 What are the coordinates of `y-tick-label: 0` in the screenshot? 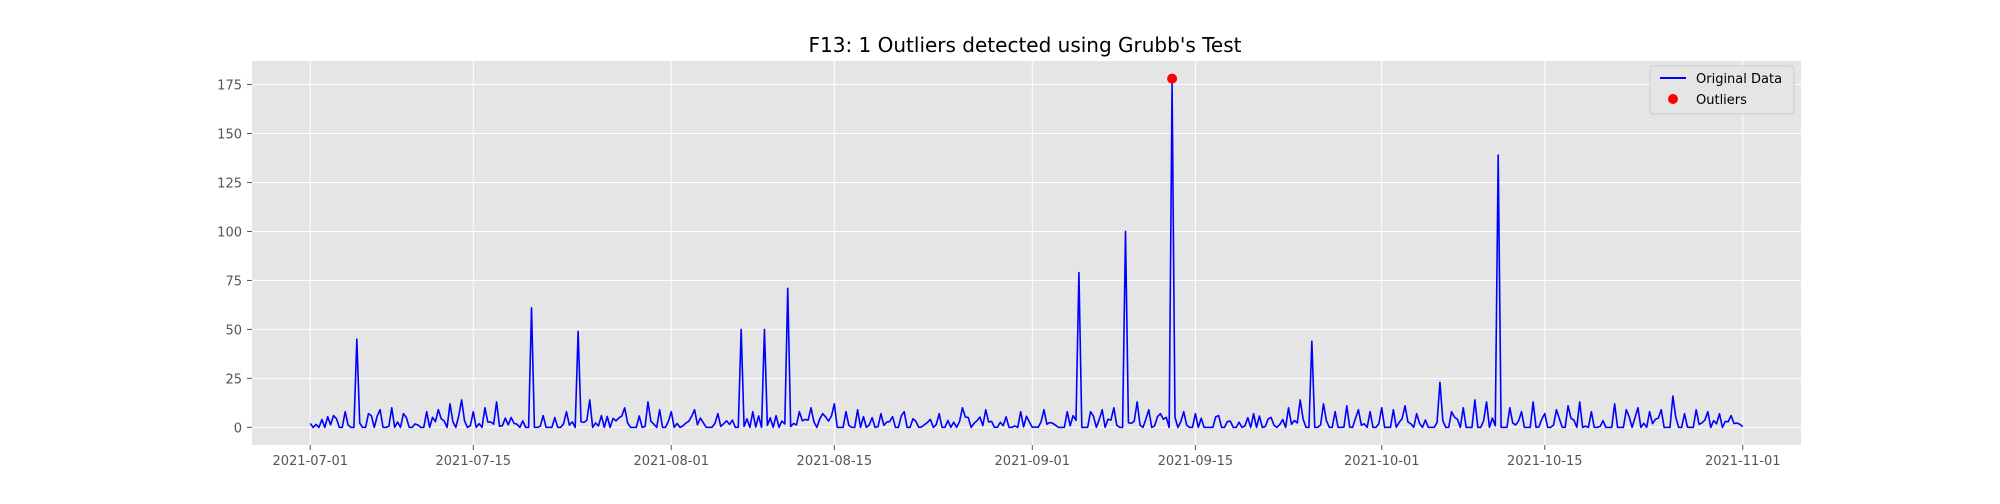 It's located at (238, 428).